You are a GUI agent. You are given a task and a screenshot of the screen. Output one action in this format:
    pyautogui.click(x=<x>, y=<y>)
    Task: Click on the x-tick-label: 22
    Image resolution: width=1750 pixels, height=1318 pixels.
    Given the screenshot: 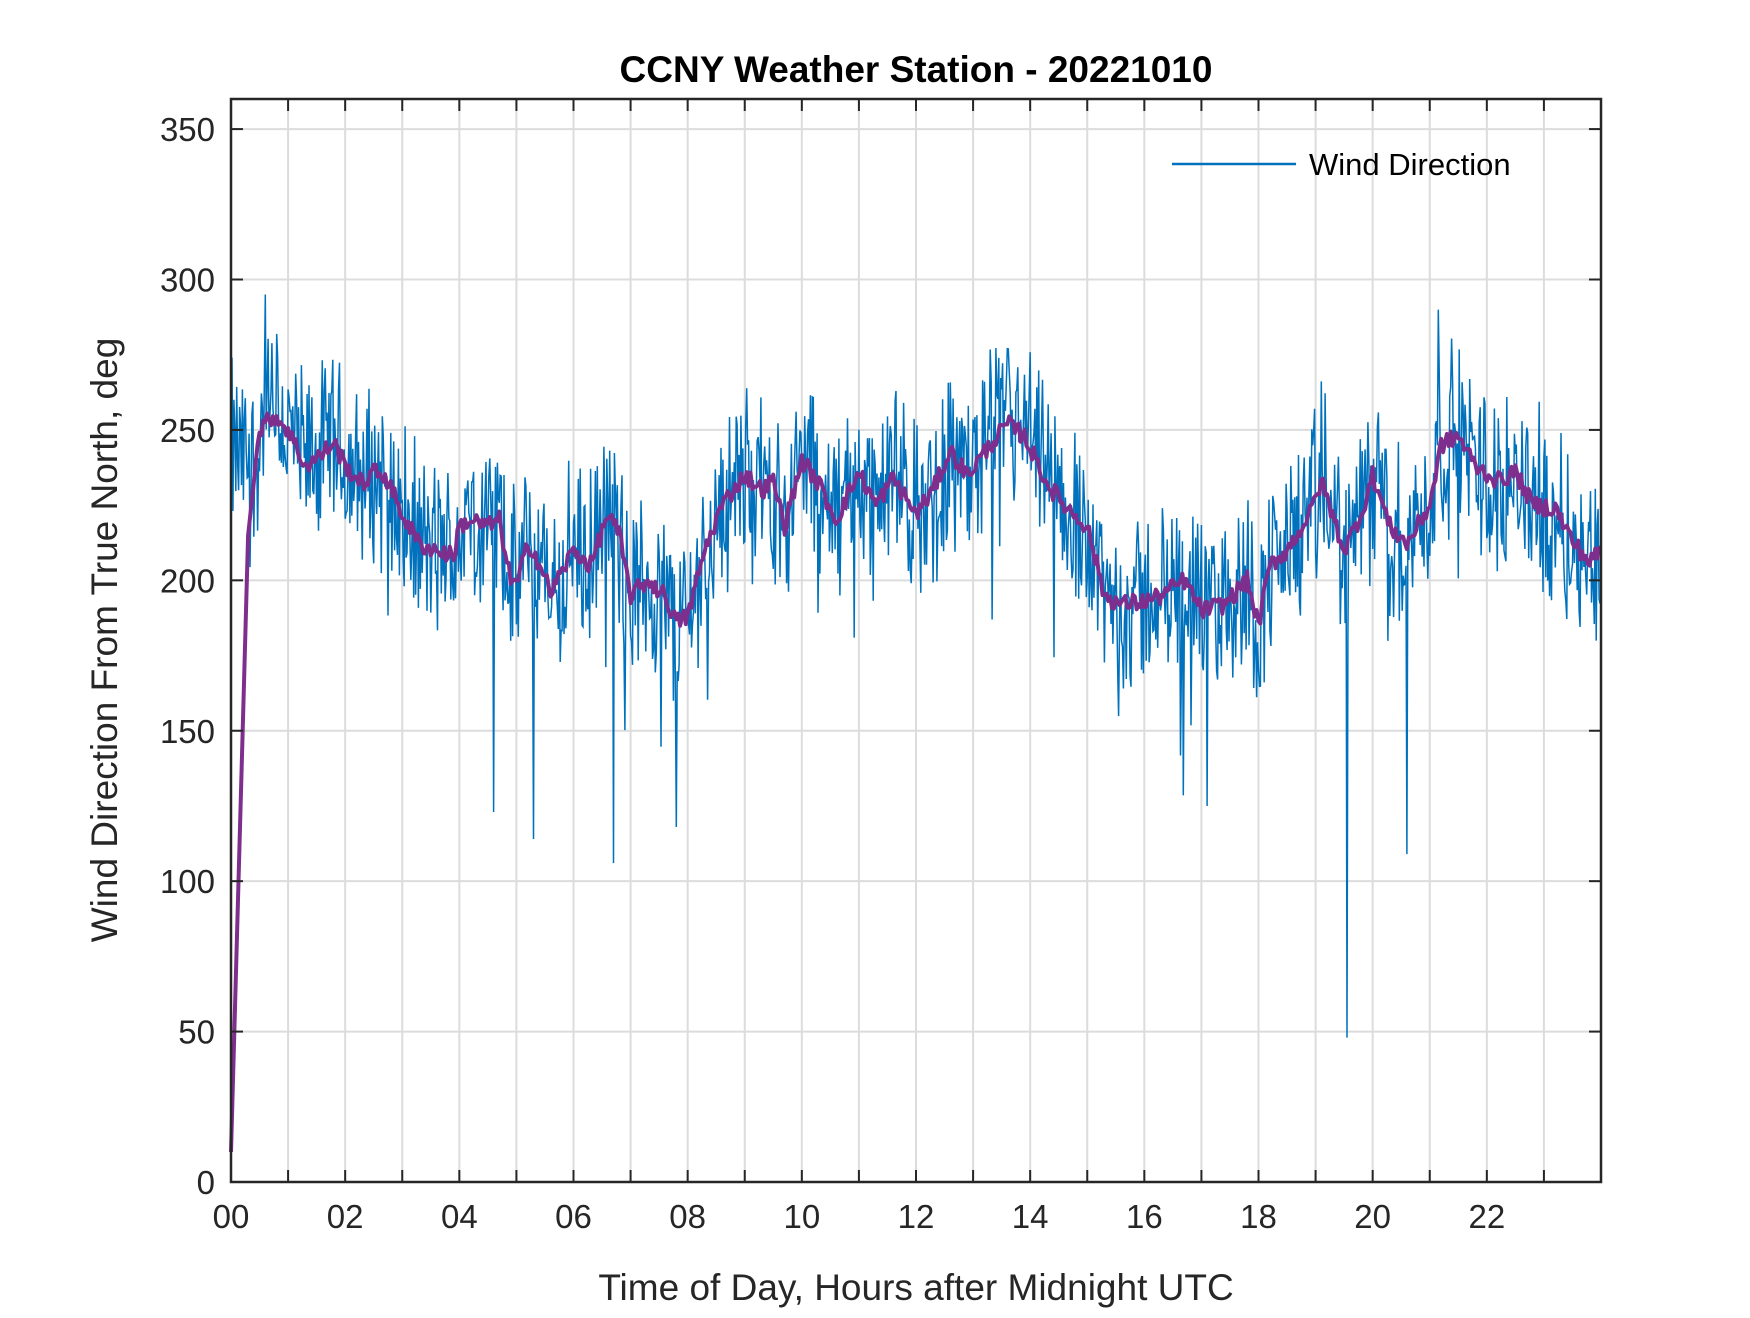 What is the action you would take?
    pyautogui.click(x=1486, y=1216)
    